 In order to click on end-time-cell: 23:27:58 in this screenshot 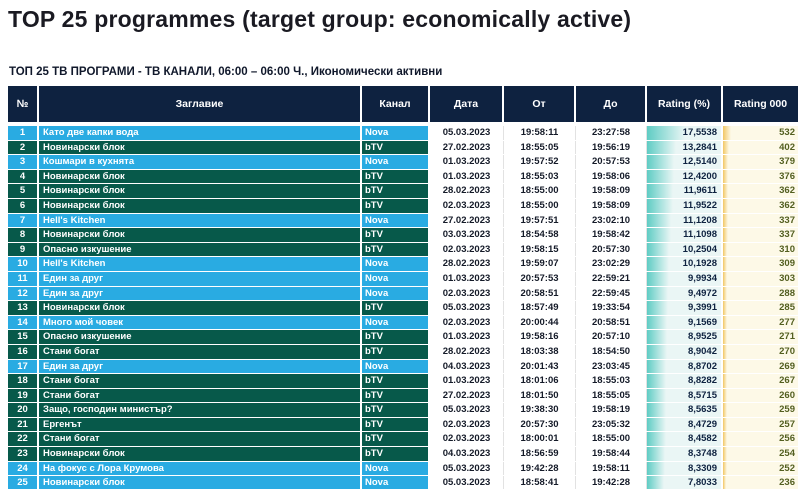, I will do `click(611, 133)`.